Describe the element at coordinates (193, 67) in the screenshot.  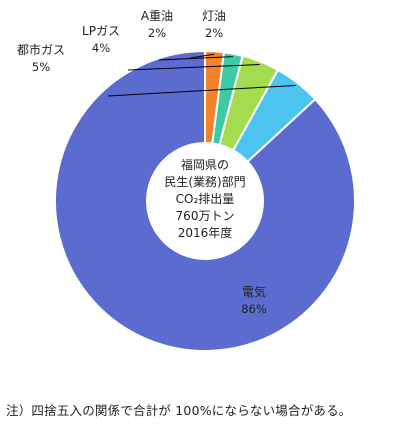
I see `leader-line-lp-gas` at that location.